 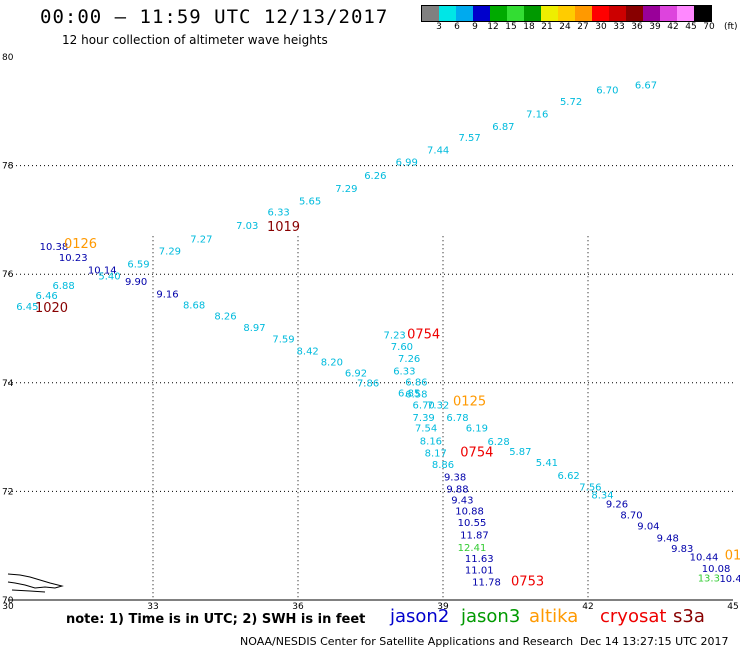 I want to click on wave-height-label: 6.78, so click(x=457, y=418).